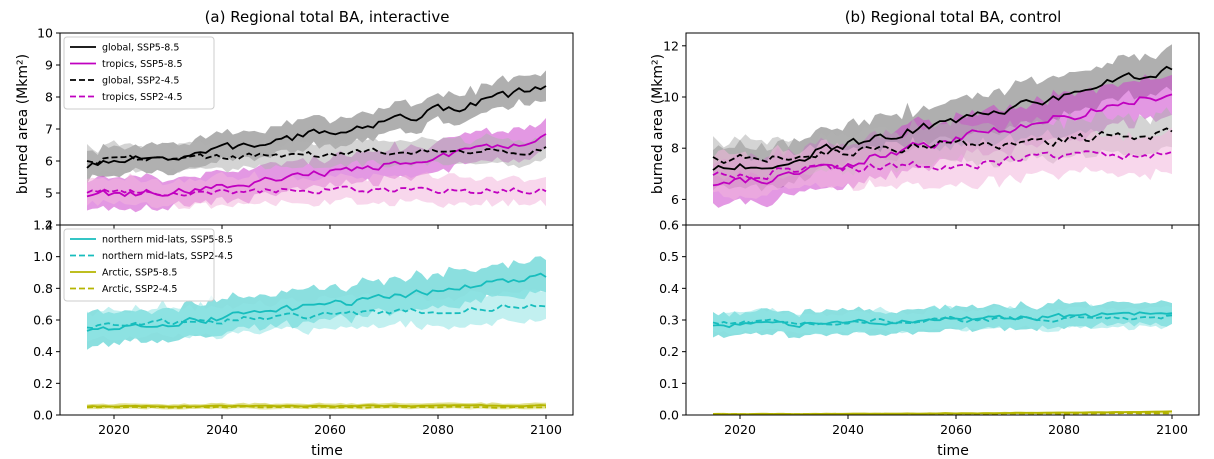  I want to click on legend-entry: northern mid-lats, SSP2-4.5, so click(167, 256).